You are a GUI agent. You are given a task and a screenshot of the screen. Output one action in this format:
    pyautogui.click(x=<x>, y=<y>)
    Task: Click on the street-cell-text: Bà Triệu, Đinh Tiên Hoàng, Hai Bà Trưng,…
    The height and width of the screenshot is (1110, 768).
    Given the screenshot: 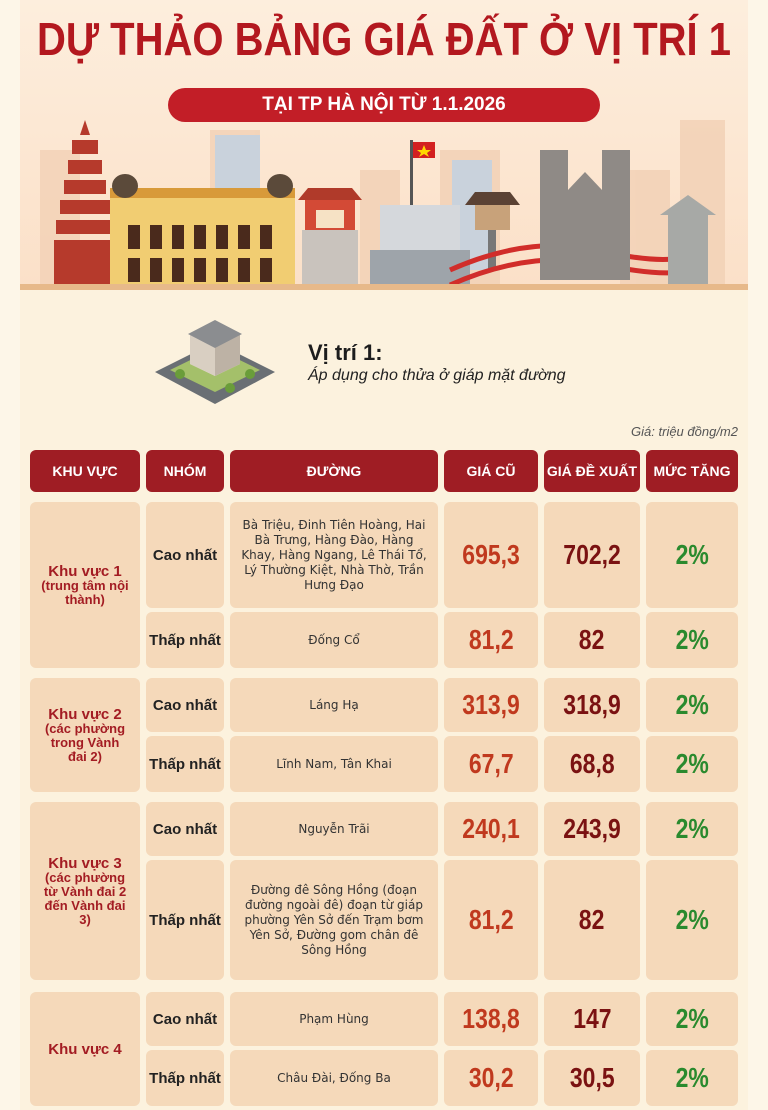 What is the action you would take?
    pyautogui.click(x=334, y=554)
    